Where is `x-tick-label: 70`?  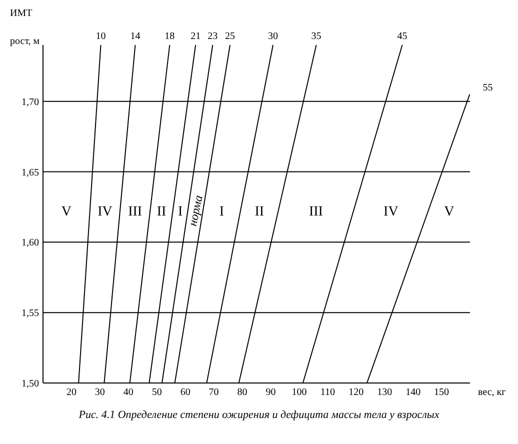
x-tick-label: 70 is located at coordinates (213, 392).